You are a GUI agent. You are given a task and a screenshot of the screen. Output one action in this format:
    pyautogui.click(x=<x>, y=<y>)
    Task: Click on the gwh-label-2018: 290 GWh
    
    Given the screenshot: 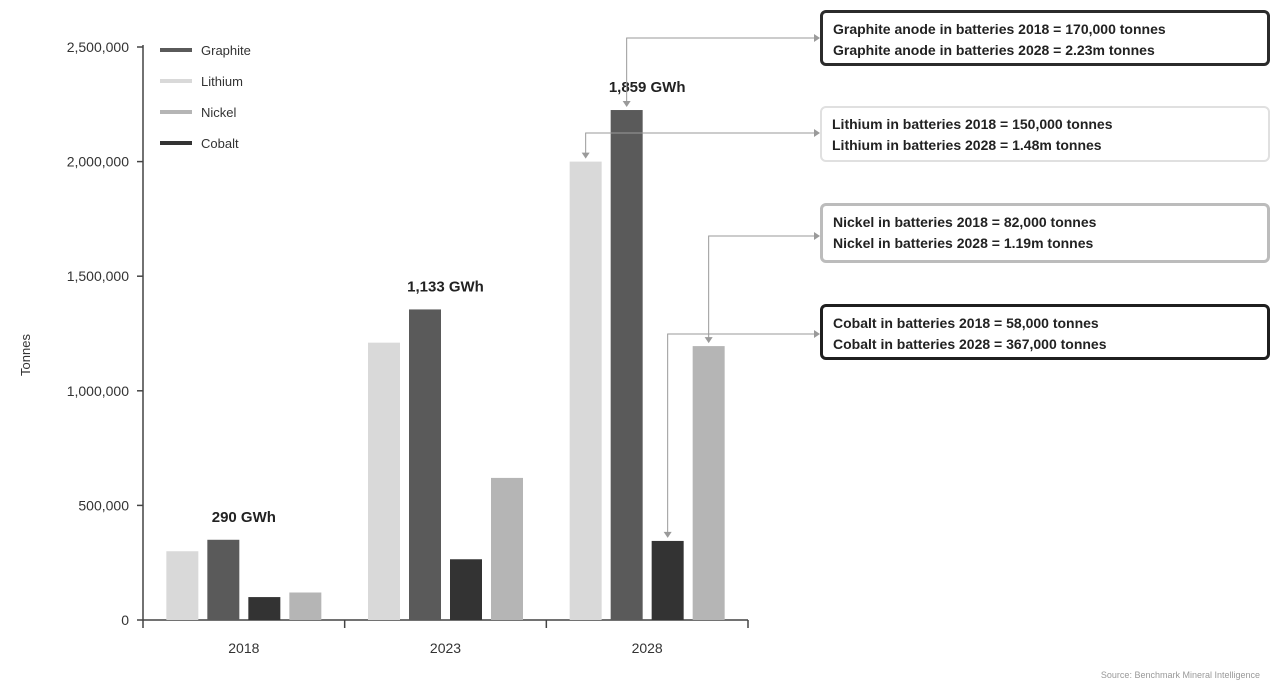 What is the action you would take?
    pyautogui.click(x=244, y=517)
    